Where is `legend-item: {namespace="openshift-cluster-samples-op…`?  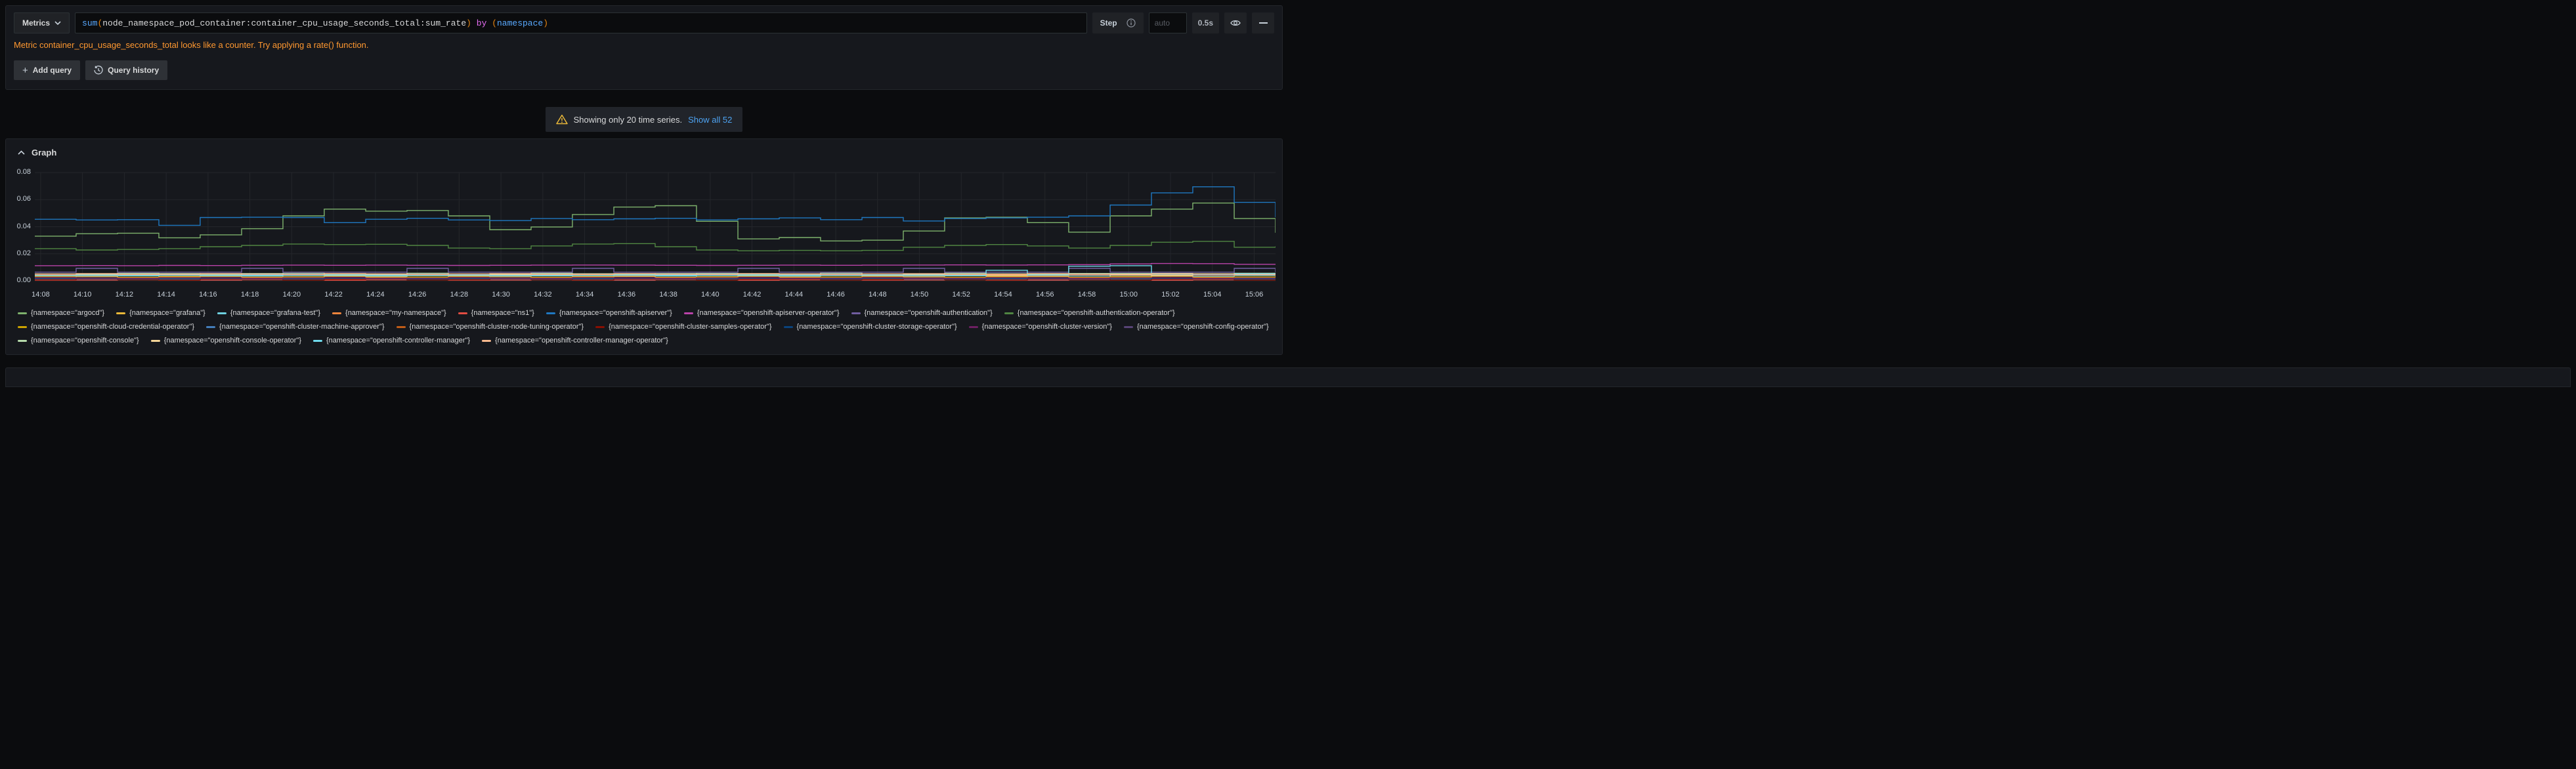 legend-item: {namespace="openshift-cluster-samples-op… is located at coordinates (683, 327).